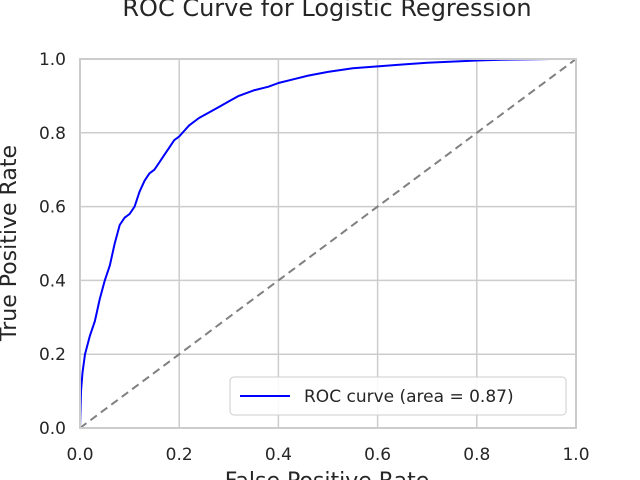 Image resolution: width=640 pixels, height=480 pixels. I want to click on x-axis-label: False Positive Rate, so click(327, 474).